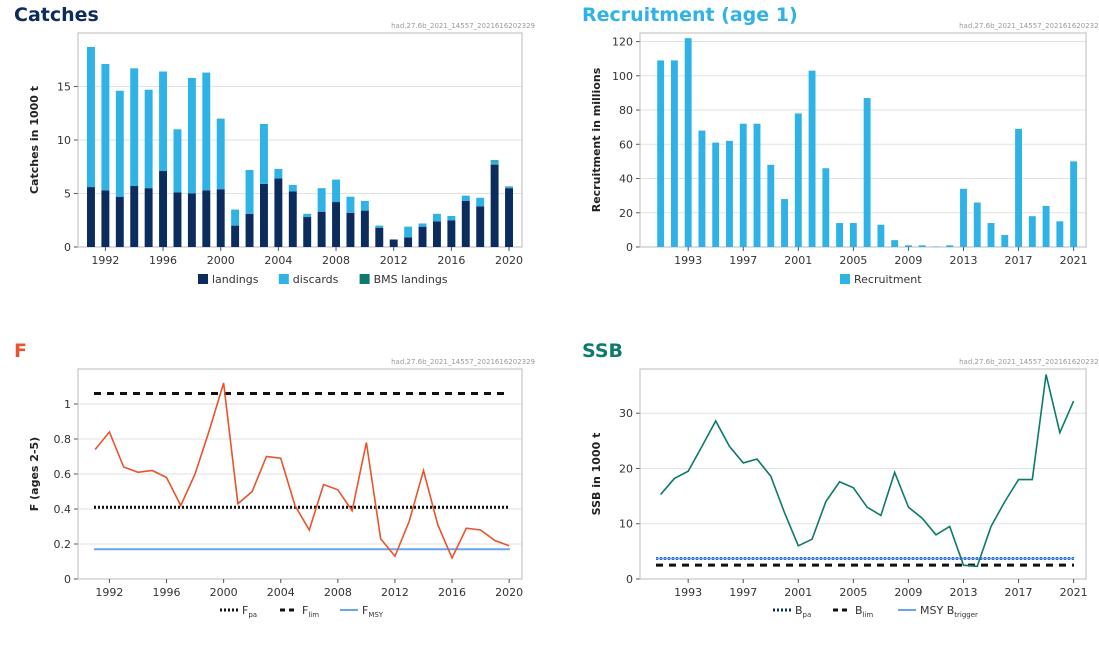 The width and height of the screenshot is (1099, 651). Describe the element at coordinates (20, 351) in the screenshot. I see `chart-title: F` at that location.